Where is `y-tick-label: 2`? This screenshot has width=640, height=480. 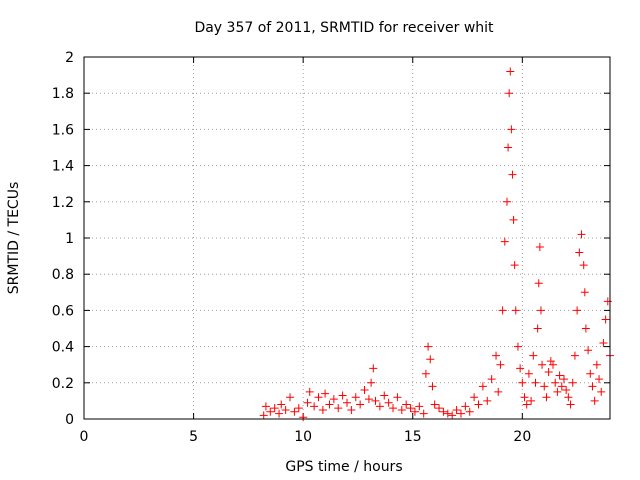 y-tick-label: 2 is located at coordinates (69, 58).